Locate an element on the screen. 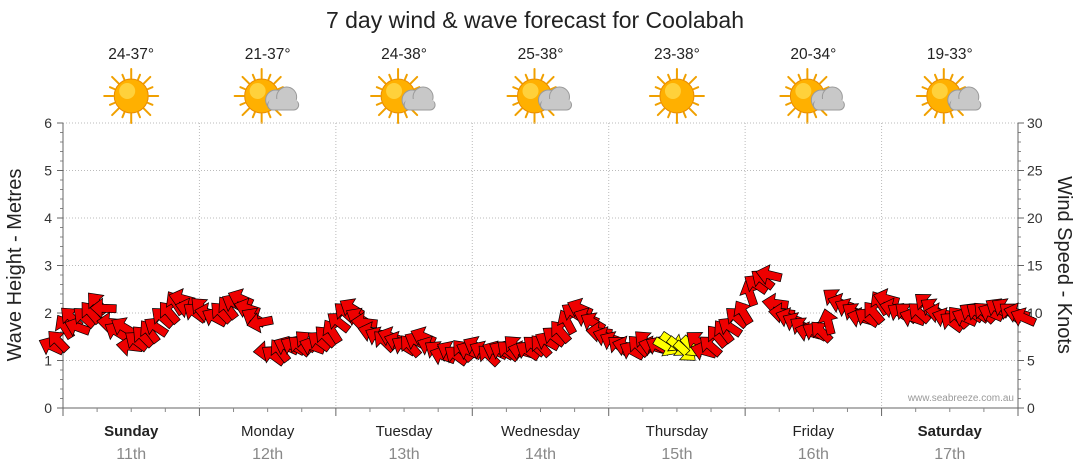  right-tick-label: 30 is located at coordinates (1035, 123).